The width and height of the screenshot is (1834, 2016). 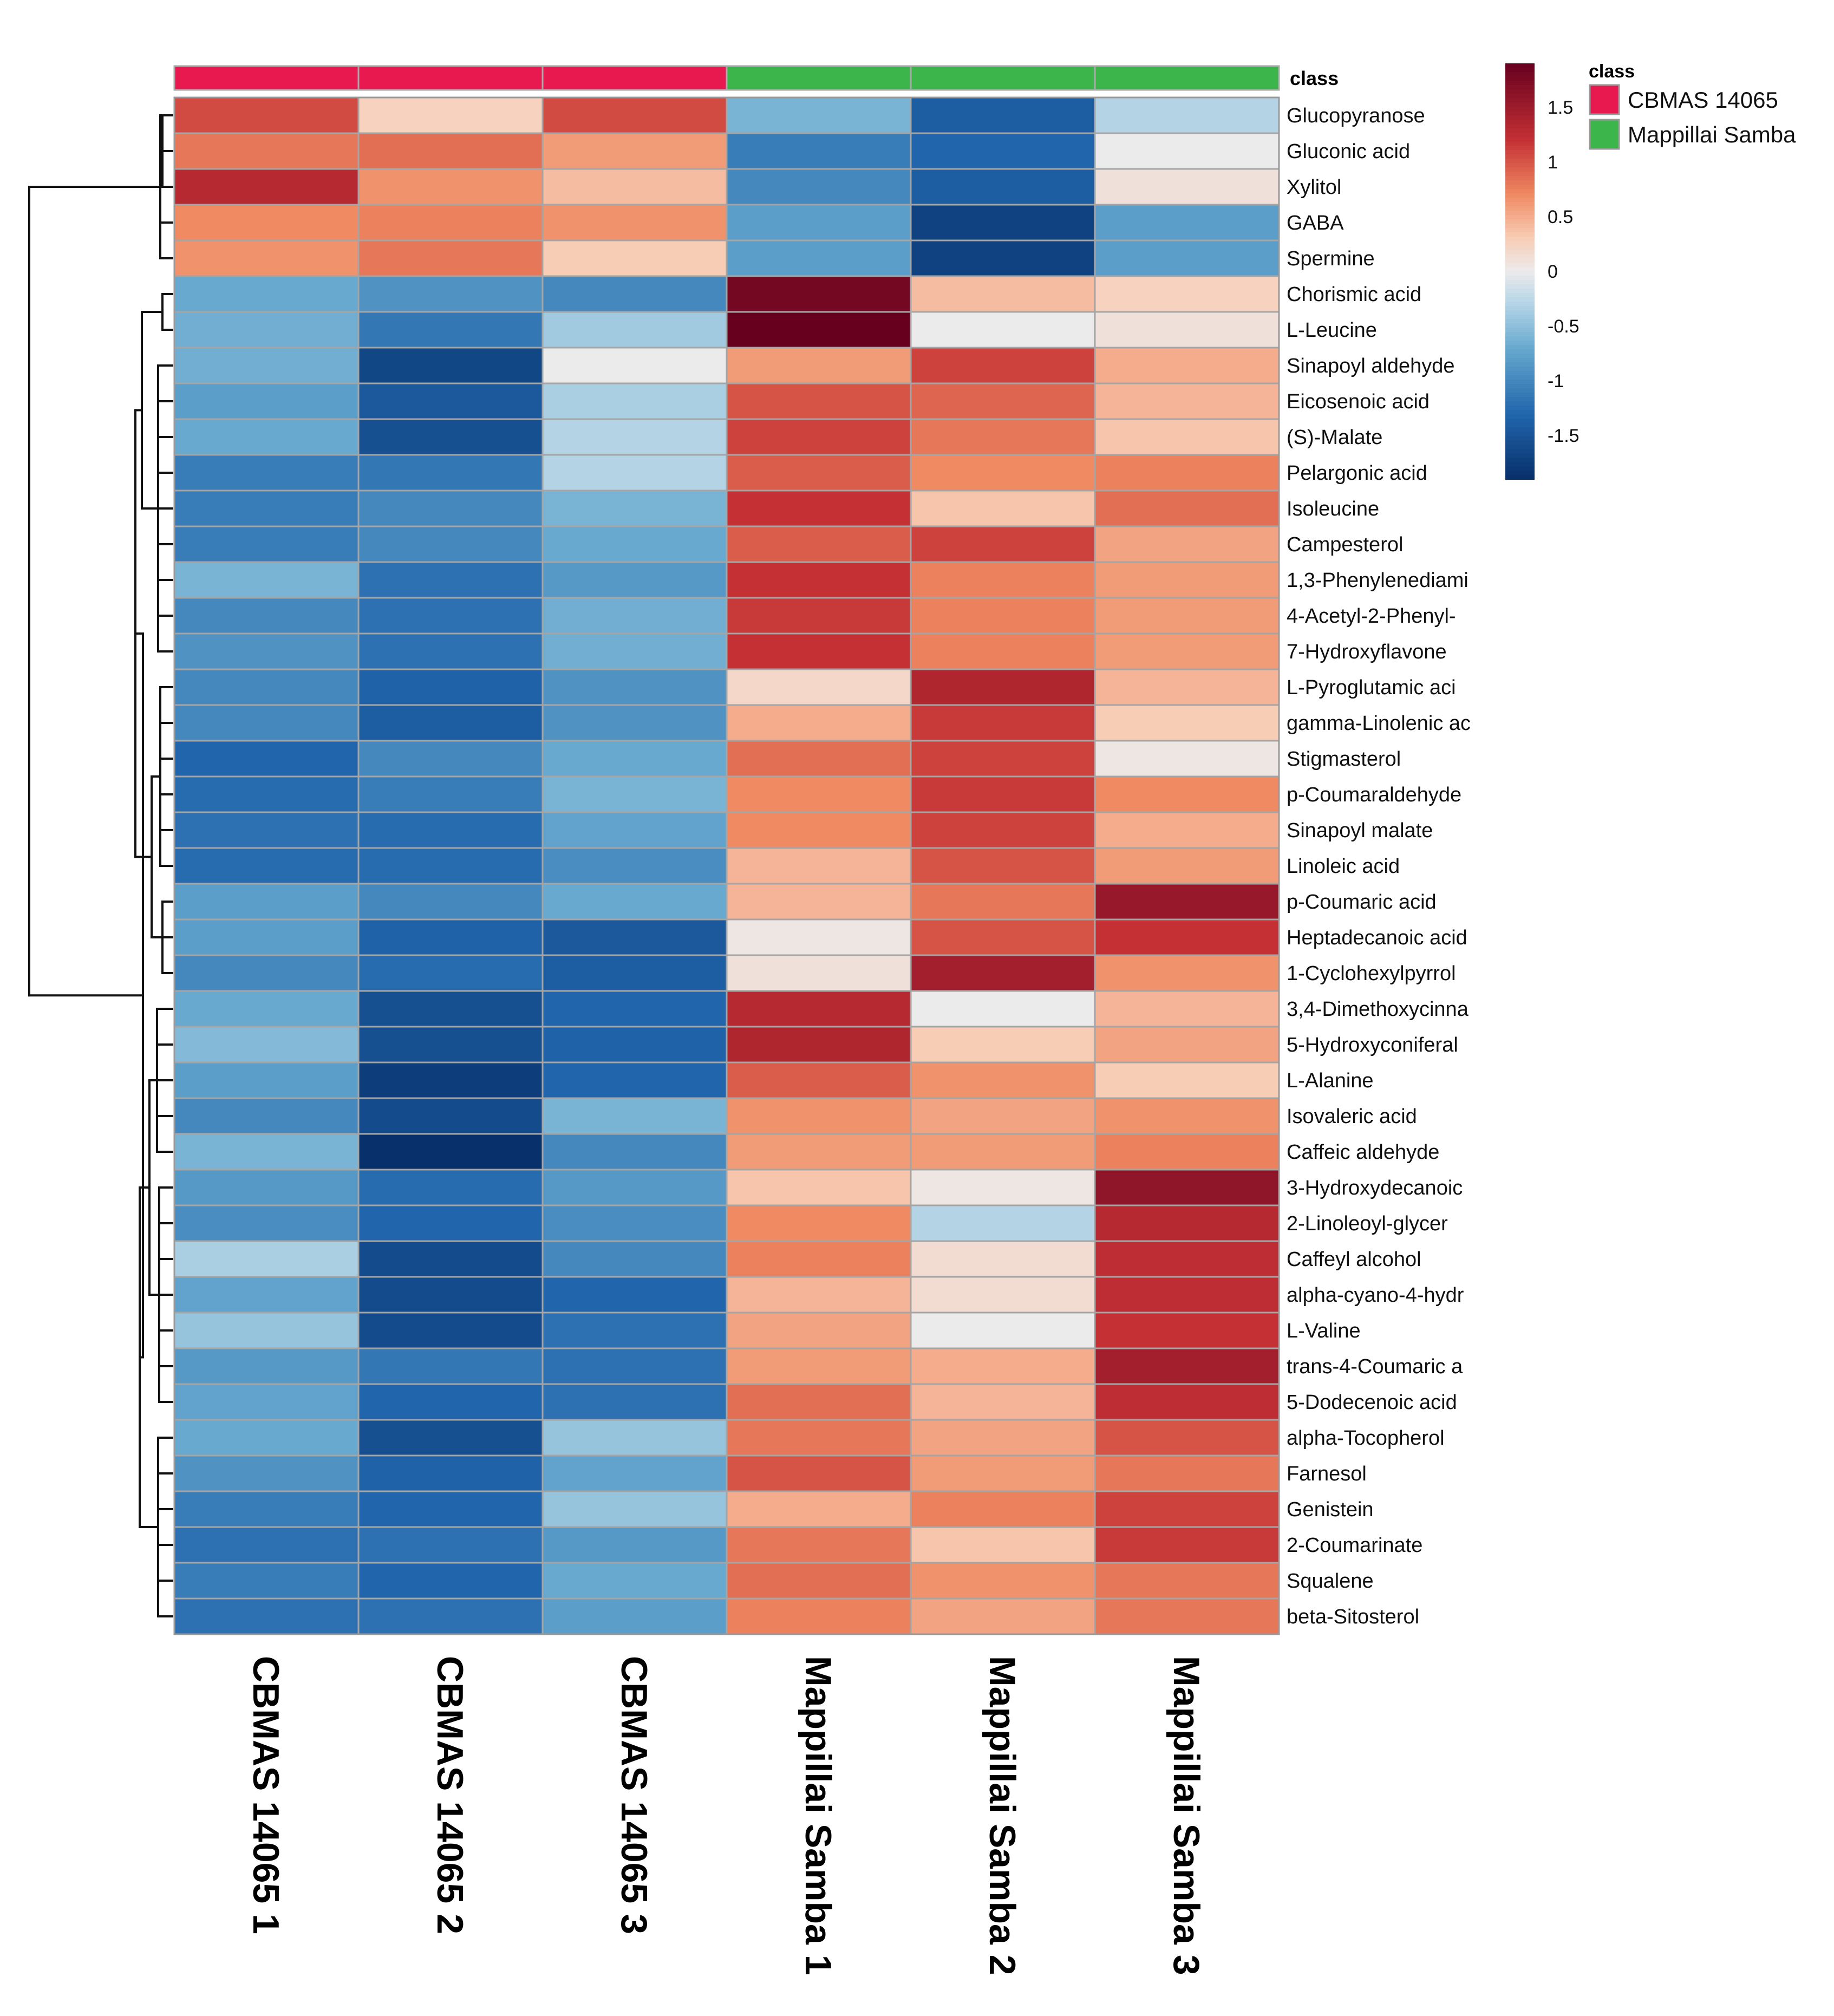 I want to click on row-label: Caffeyl alcohol, so click(x=1354, y=1260).